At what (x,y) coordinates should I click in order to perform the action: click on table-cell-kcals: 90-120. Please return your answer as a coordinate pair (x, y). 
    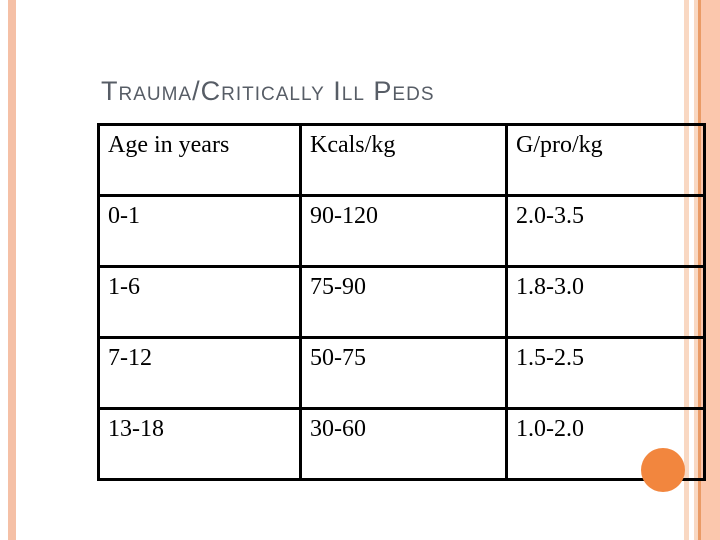
    Looking at the image, I should click on (403, 231).